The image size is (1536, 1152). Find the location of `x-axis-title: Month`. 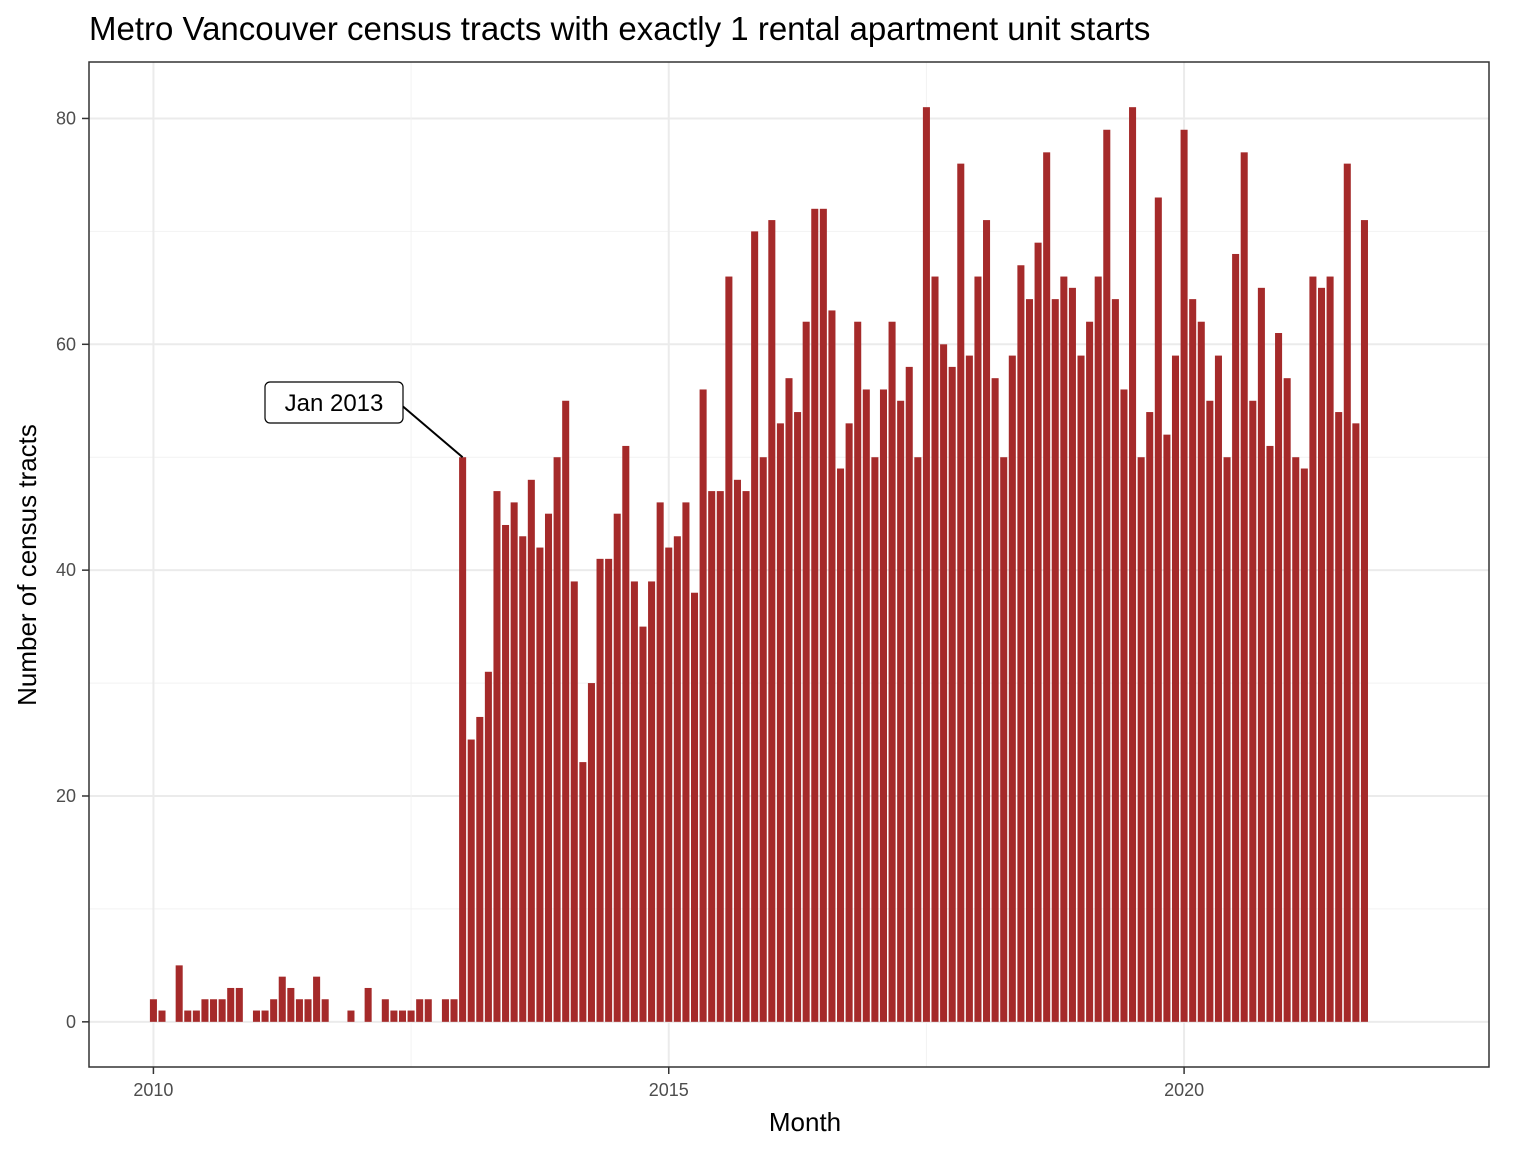

x-axis-title: Month is located at coordinates (805, 1122).